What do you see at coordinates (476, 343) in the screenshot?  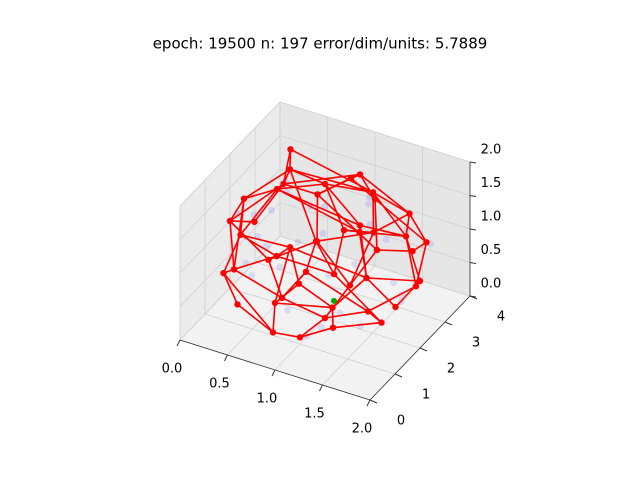 I see `y-tick-label: 3` at bounding box center [476, 343].